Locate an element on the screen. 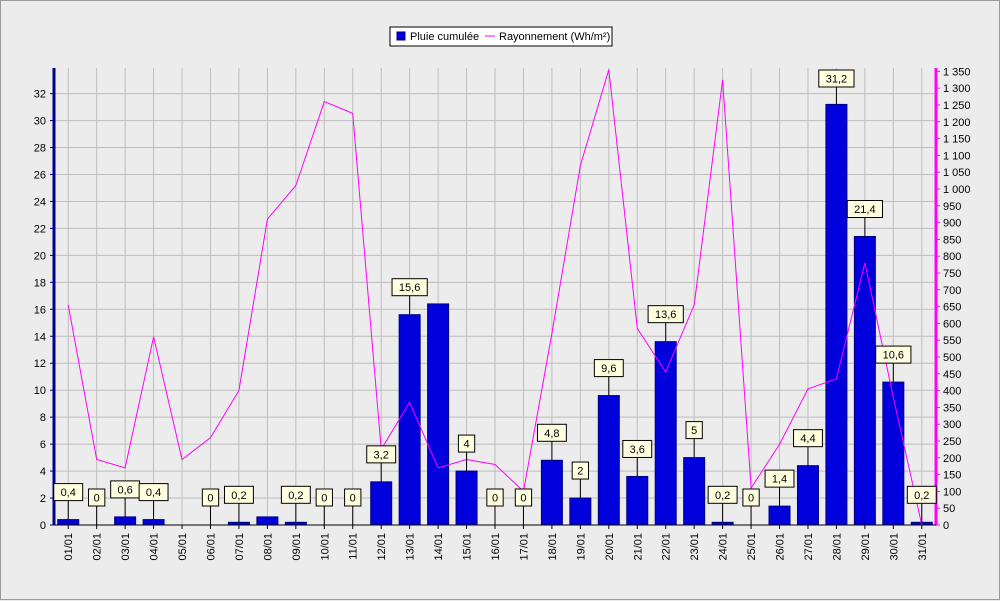 This screenshot has width=1000, height=601. left-axis-tick-label: 22 is located at coordinates (40, 229).